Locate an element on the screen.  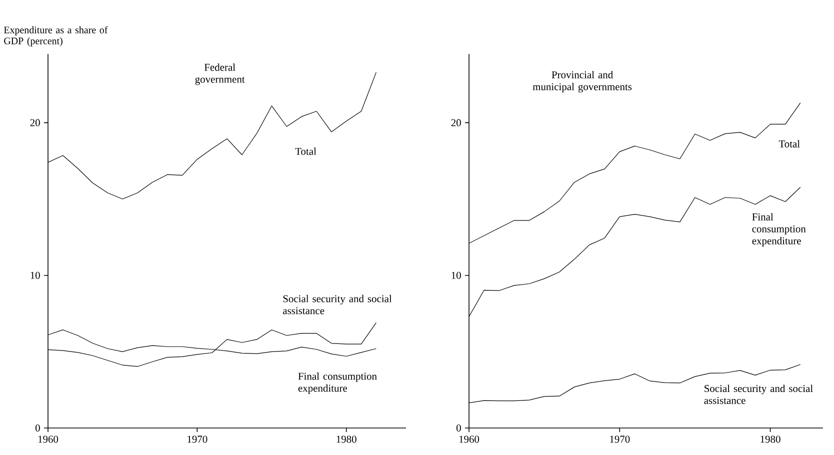
text: Provincial and municipal governments is located at coordinates (582, 81).